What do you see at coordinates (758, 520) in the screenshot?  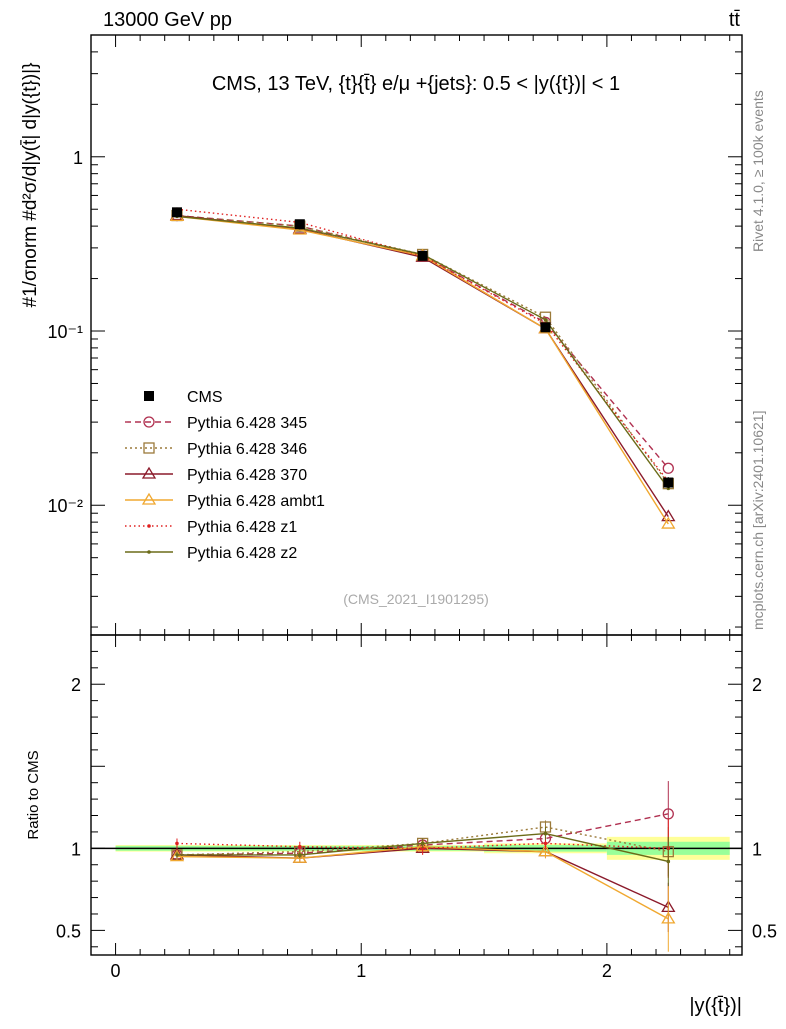 I see `mcplots-label: mcplots.cern.ch [arXiv:2401.10621]` at bounding box center [758, 520].